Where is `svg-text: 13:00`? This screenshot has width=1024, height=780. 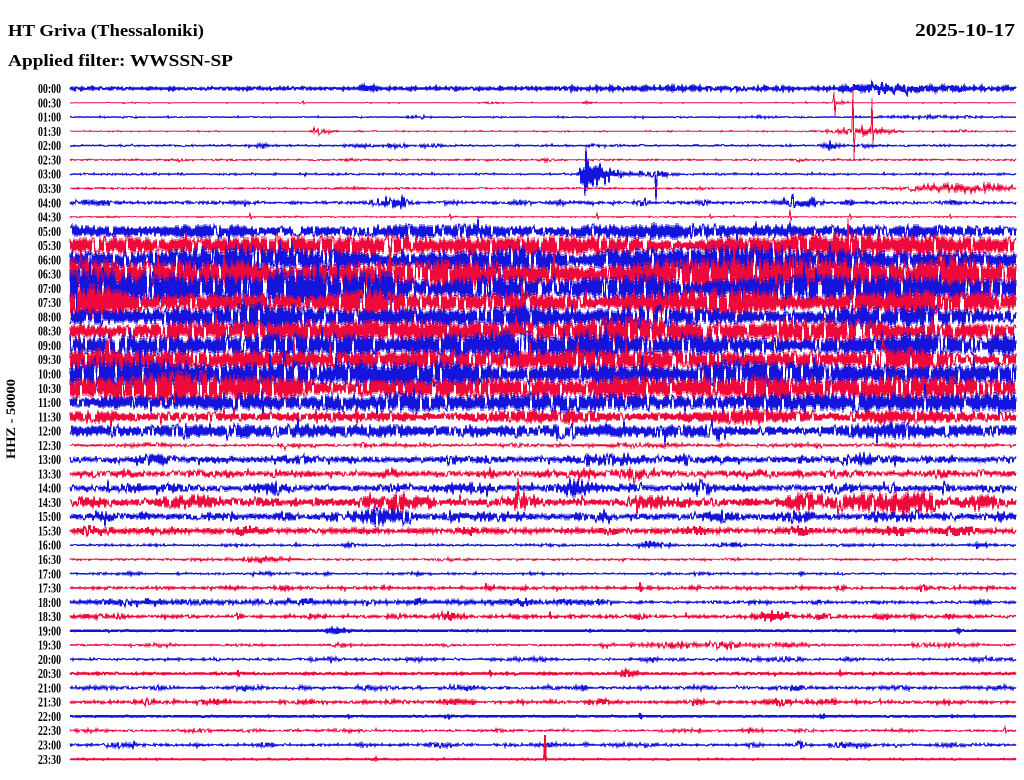
svg-text: 13:00 is located at coordinates (49, 460).